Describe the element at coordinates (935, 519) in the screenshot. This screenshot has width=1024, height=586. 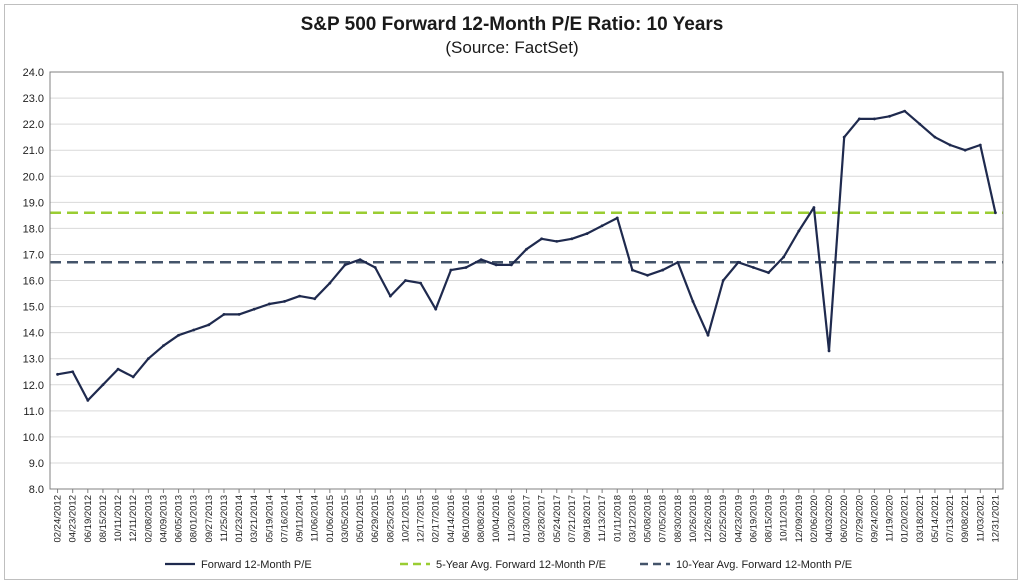
I see `x-tick-label: 05/14/2021` at that location.